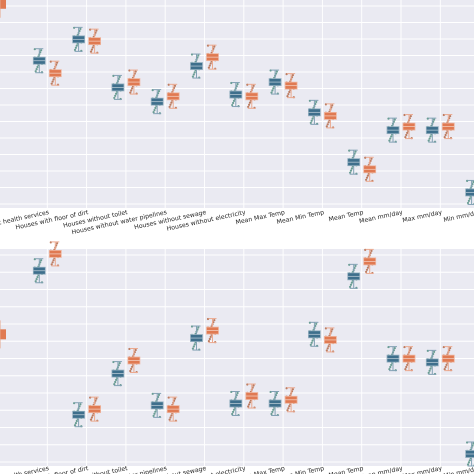 The image size is (474, 474). What do you see at coordinates (3, 4) in the screenshot?
I see `box-orange-cropped` at bounding box center [3, 4].